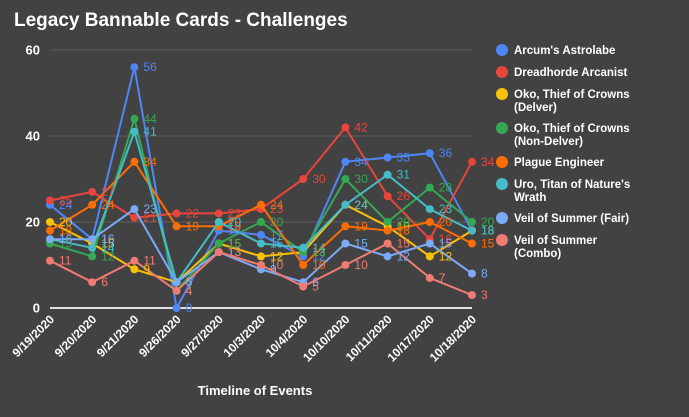 This screenshot has height=417, width=689. What do you see at coordinates (319, 252) in the screenshot?
I see `data-label: 13` at bounding box center [319, 252].